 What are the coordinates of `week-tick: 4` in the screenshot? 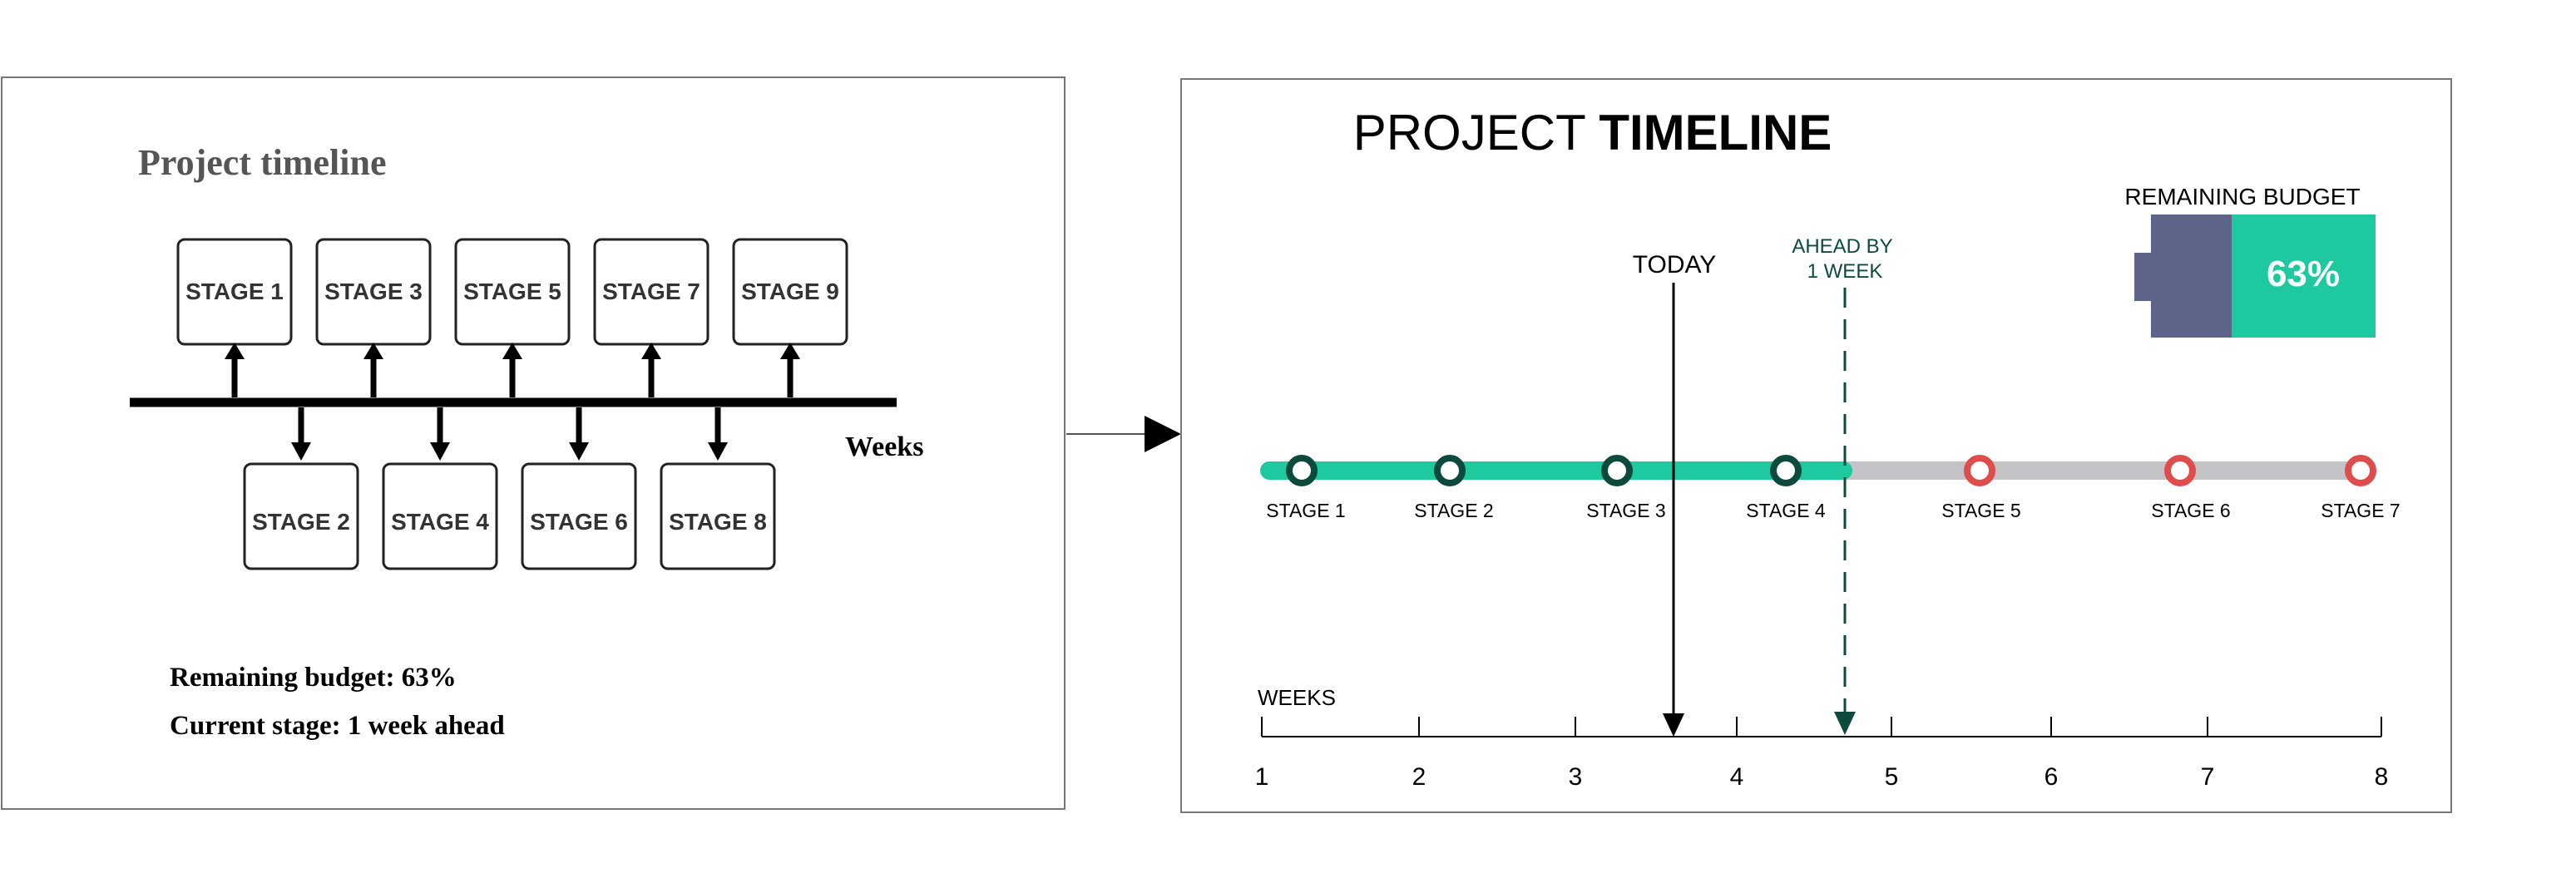 It's located at (1737, 754).